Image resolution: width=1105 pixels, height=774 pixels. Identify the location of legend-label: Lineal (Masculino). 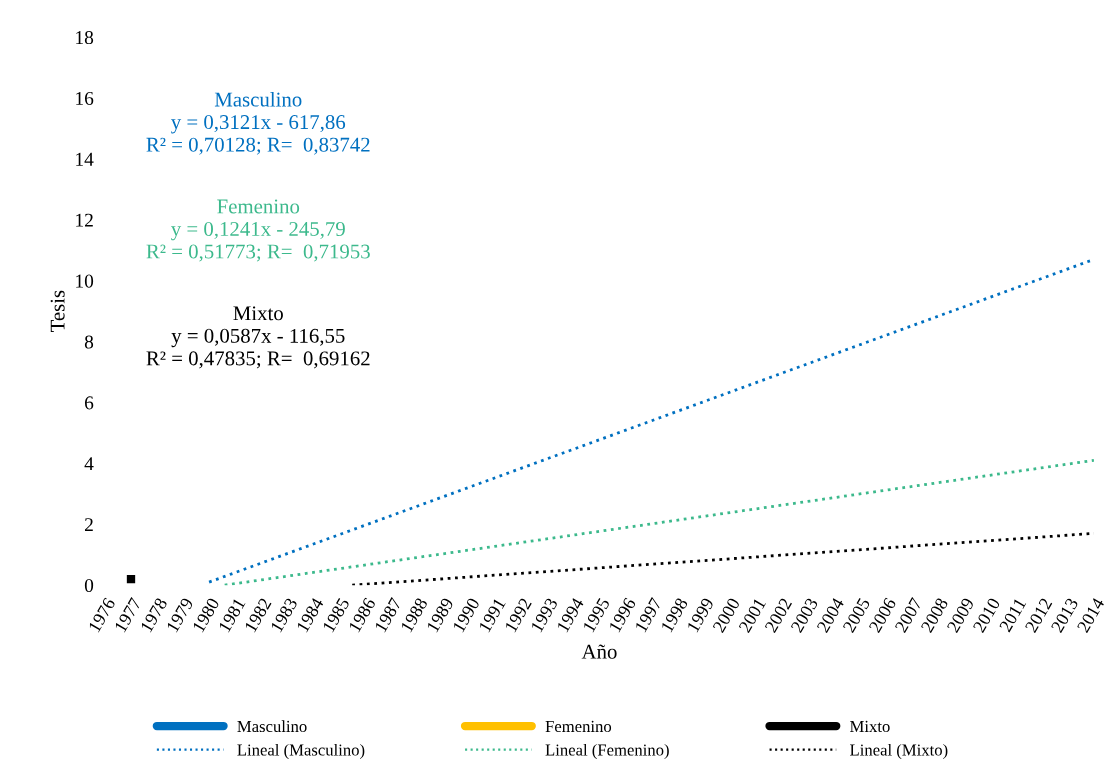
(301, 751).